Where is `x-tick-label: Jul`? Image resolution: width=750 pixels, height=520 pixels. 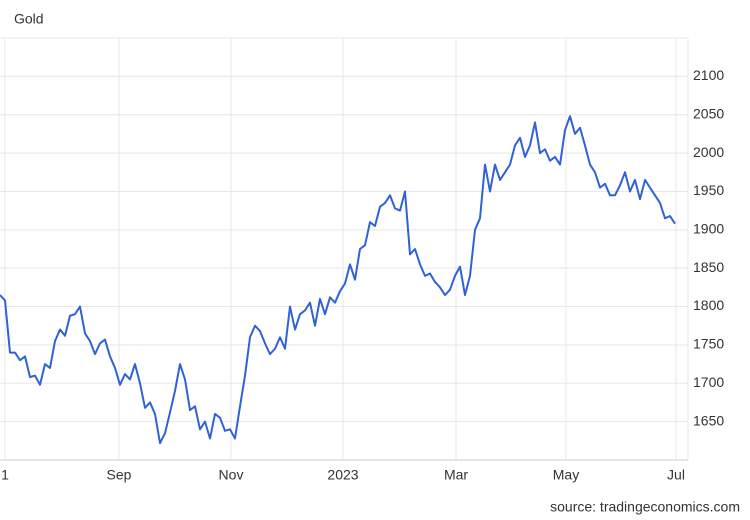
x-tick-label: Jul is located at coordinates (676, 475).